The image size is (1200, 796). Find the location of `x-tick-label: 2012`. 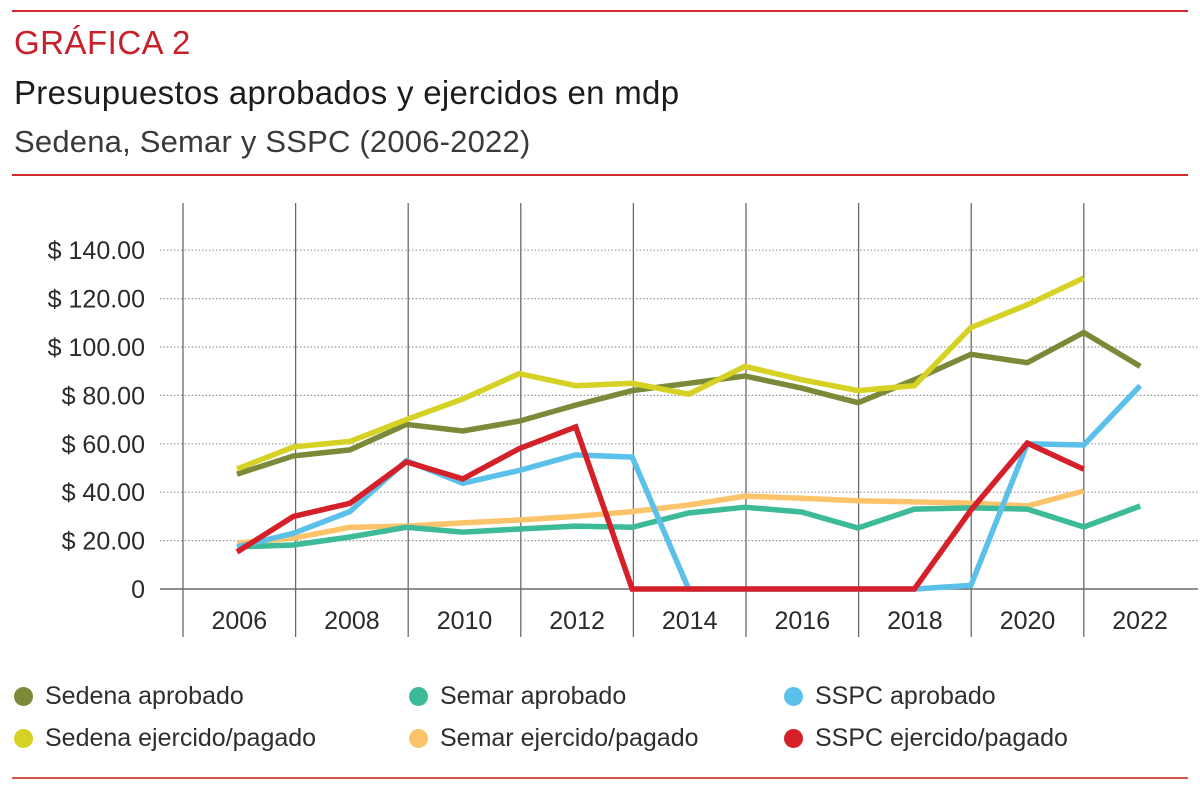

x-tick-label: 2012 is located at coordinates (577, 621).